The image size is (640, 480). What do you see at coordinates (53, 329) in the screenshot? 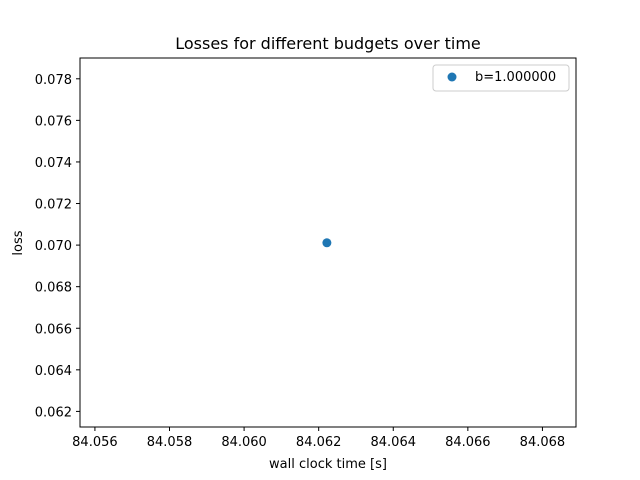
I see `y-tick-label: 0.066` at bounding box center [53, 329].